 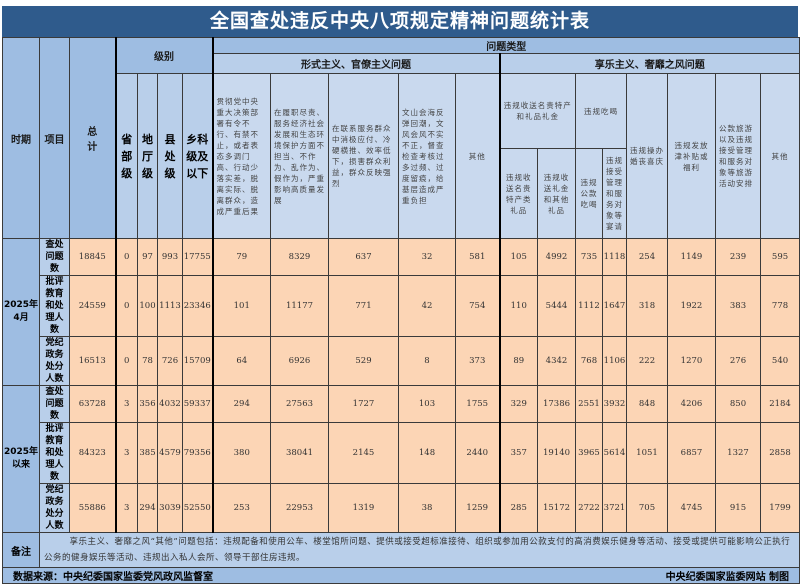 What do you see at coordinates (147, 257) in the screenshot?
I see `value-cell: 97` at bounding box center [147, 257].